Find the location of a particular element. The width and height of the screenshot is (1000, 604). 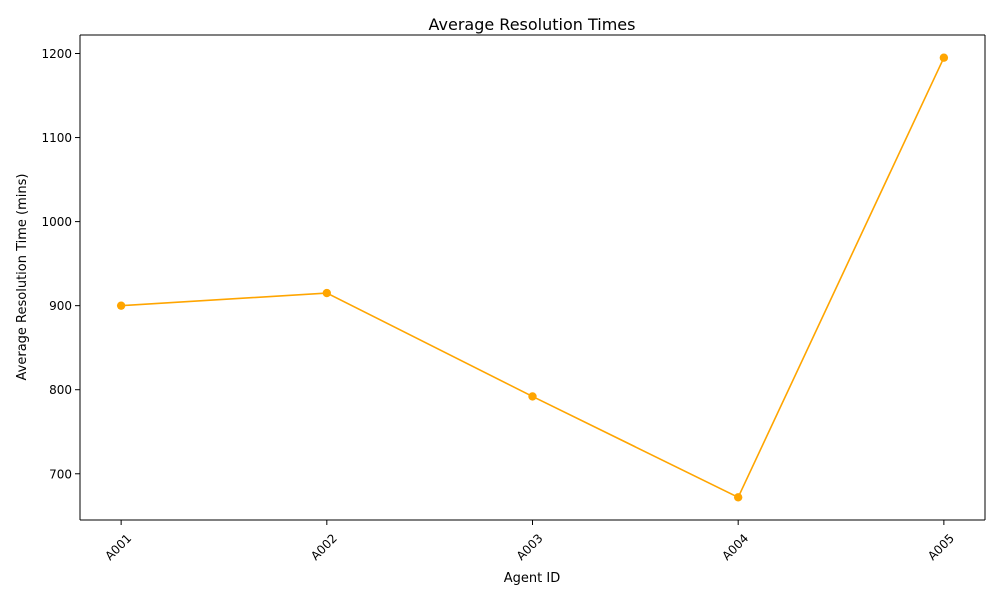

x-tick-label: A005 is located at coordinates (941, 547).